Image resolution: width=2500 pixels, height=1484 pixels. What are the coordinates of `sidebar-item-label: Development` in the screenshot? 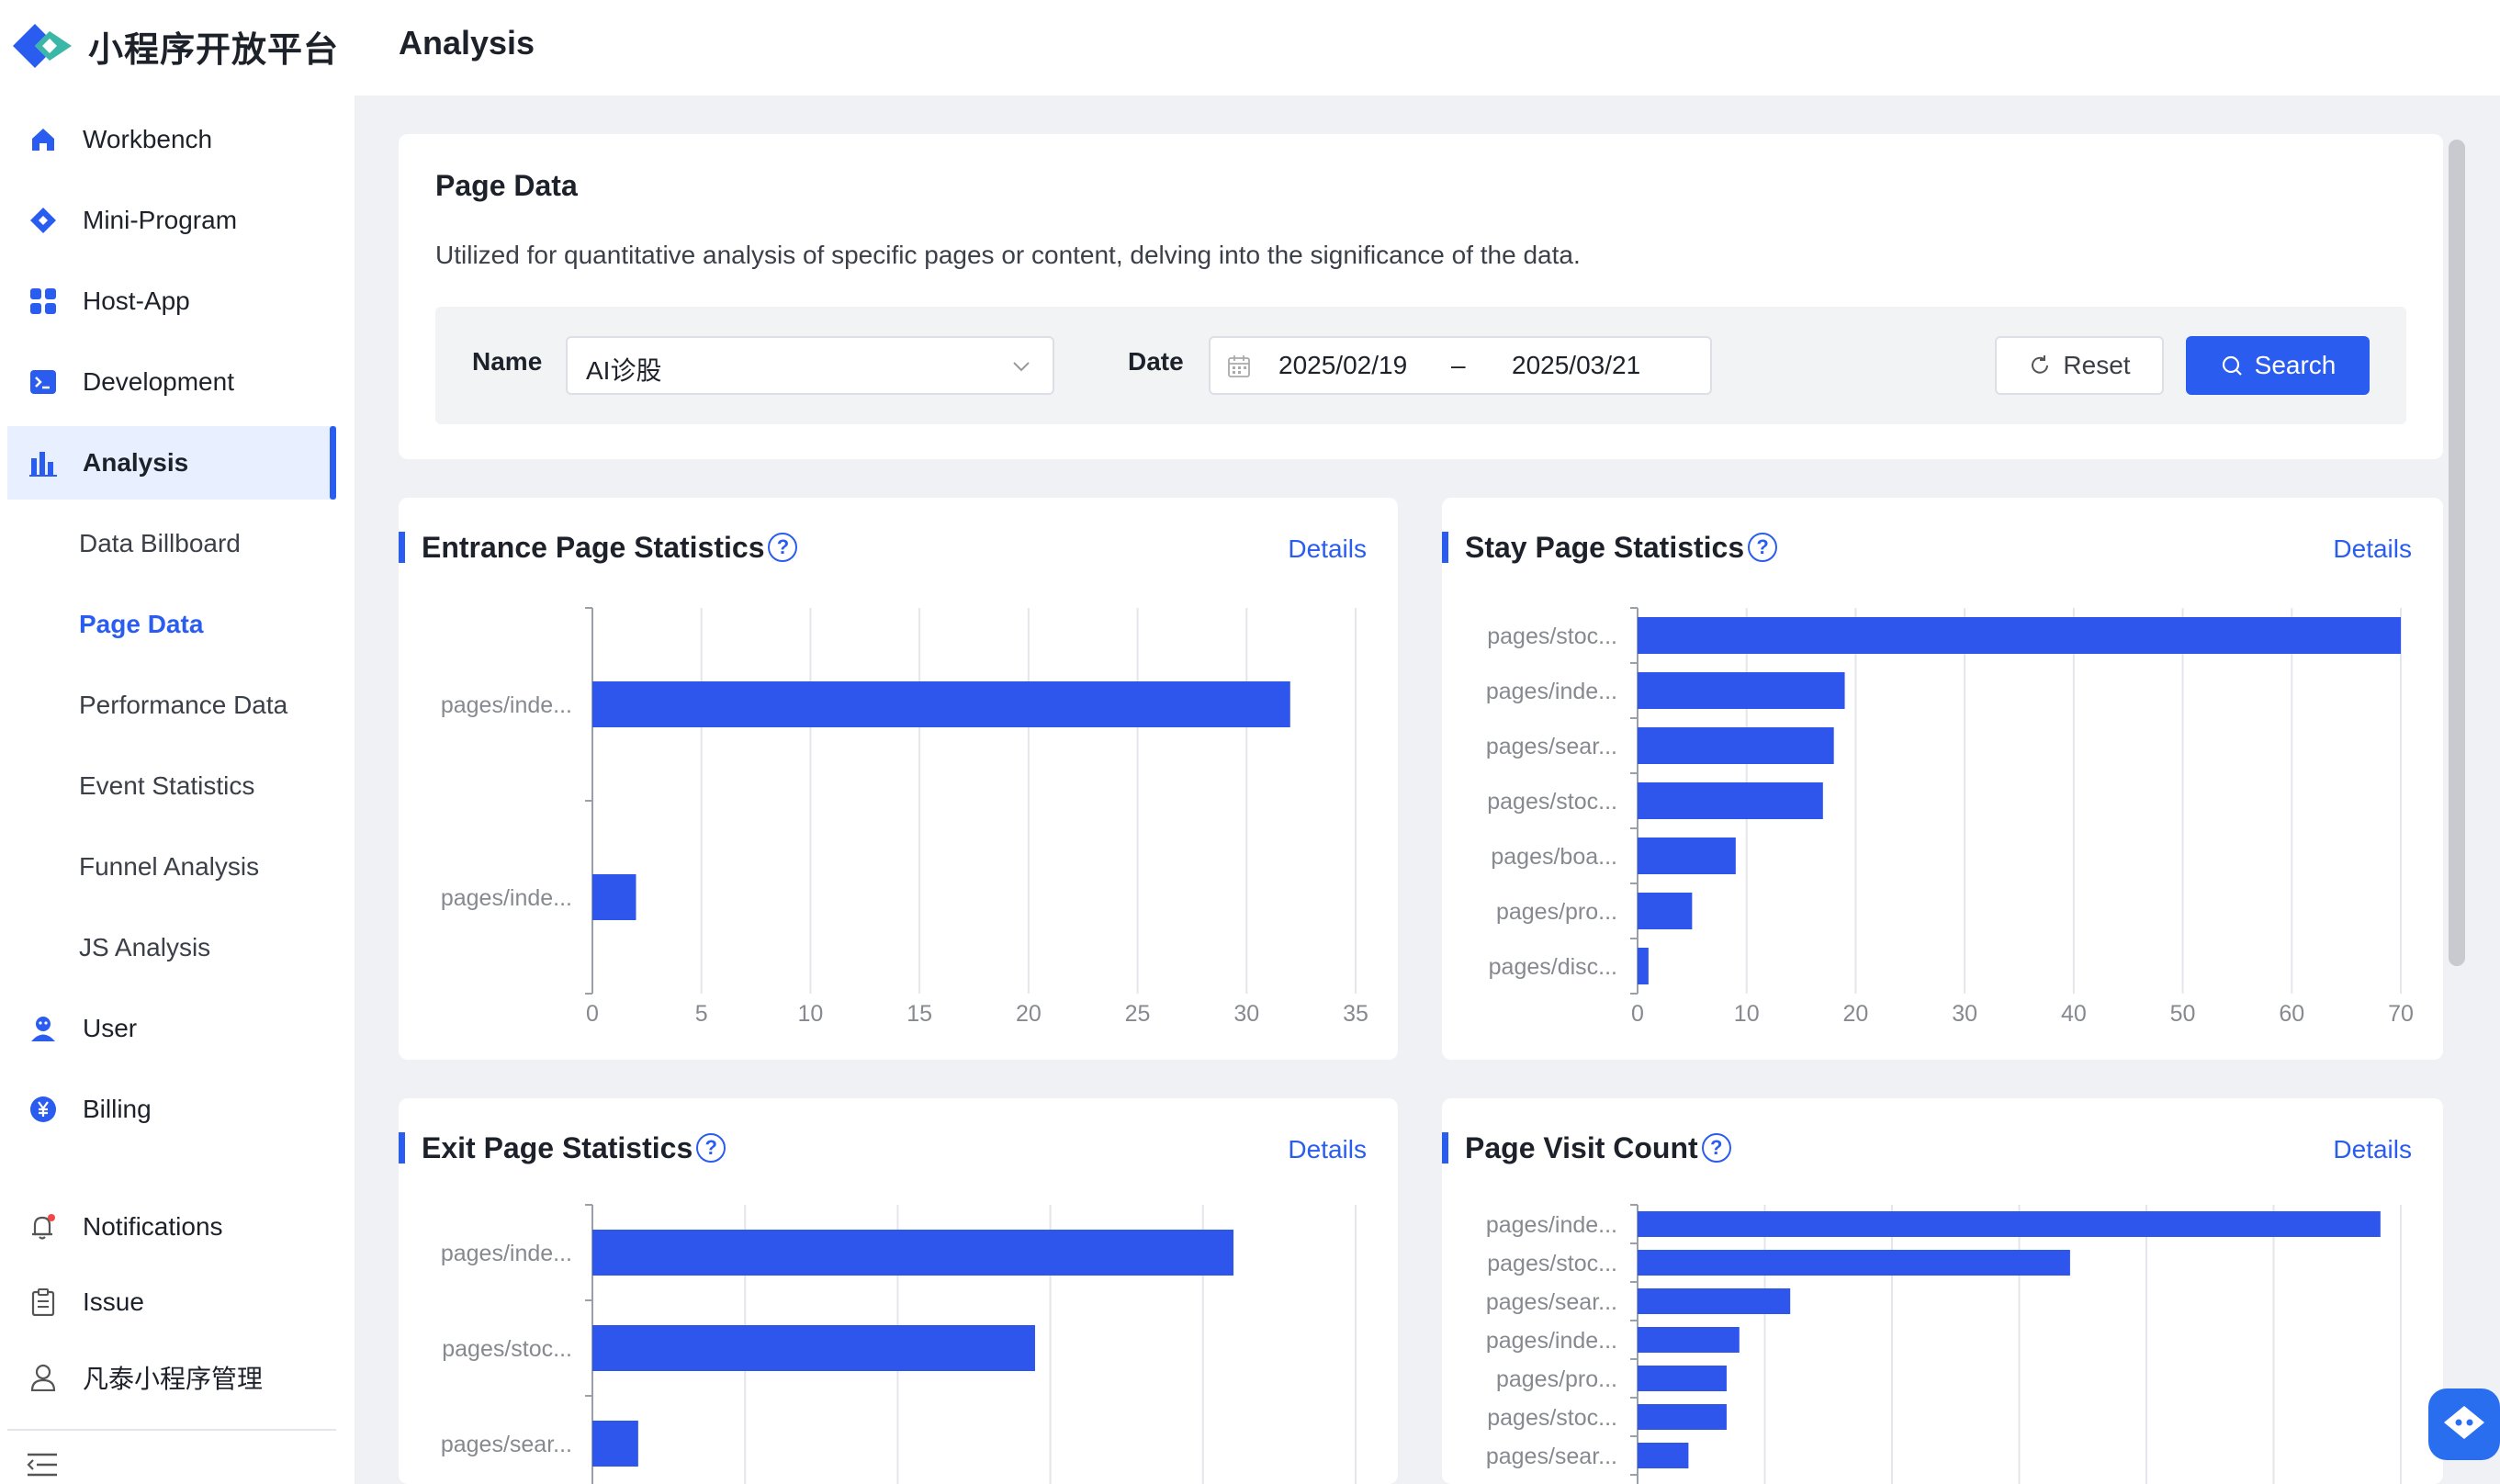 It's located at (158, 382).